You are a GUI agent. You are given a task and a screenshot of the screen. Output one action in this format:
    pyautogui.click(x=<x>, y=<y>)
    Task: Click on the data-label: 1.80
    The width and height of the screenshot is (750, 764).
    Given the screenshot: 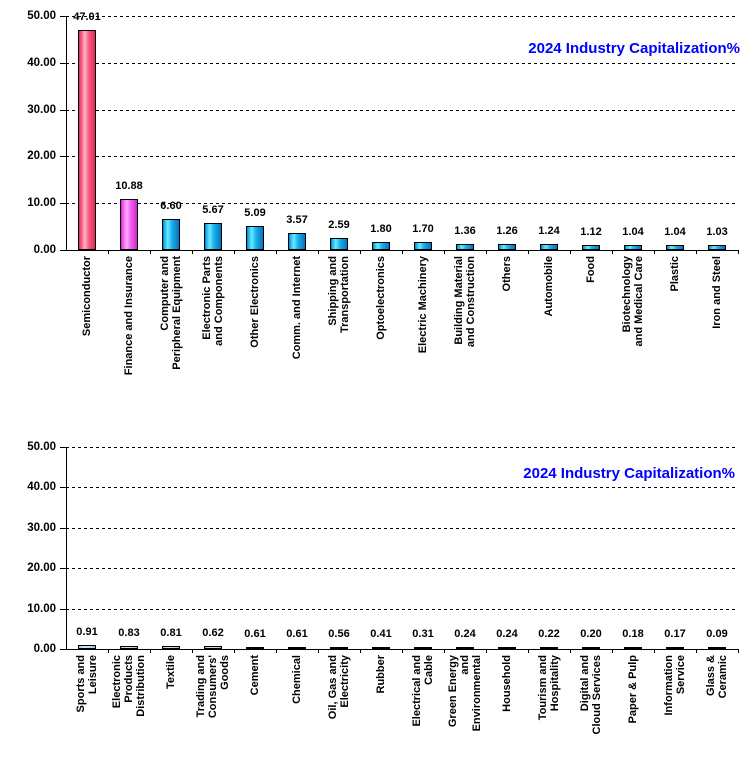 What is the action you would take?
    pyautogui.click(x=381, y=228)
    